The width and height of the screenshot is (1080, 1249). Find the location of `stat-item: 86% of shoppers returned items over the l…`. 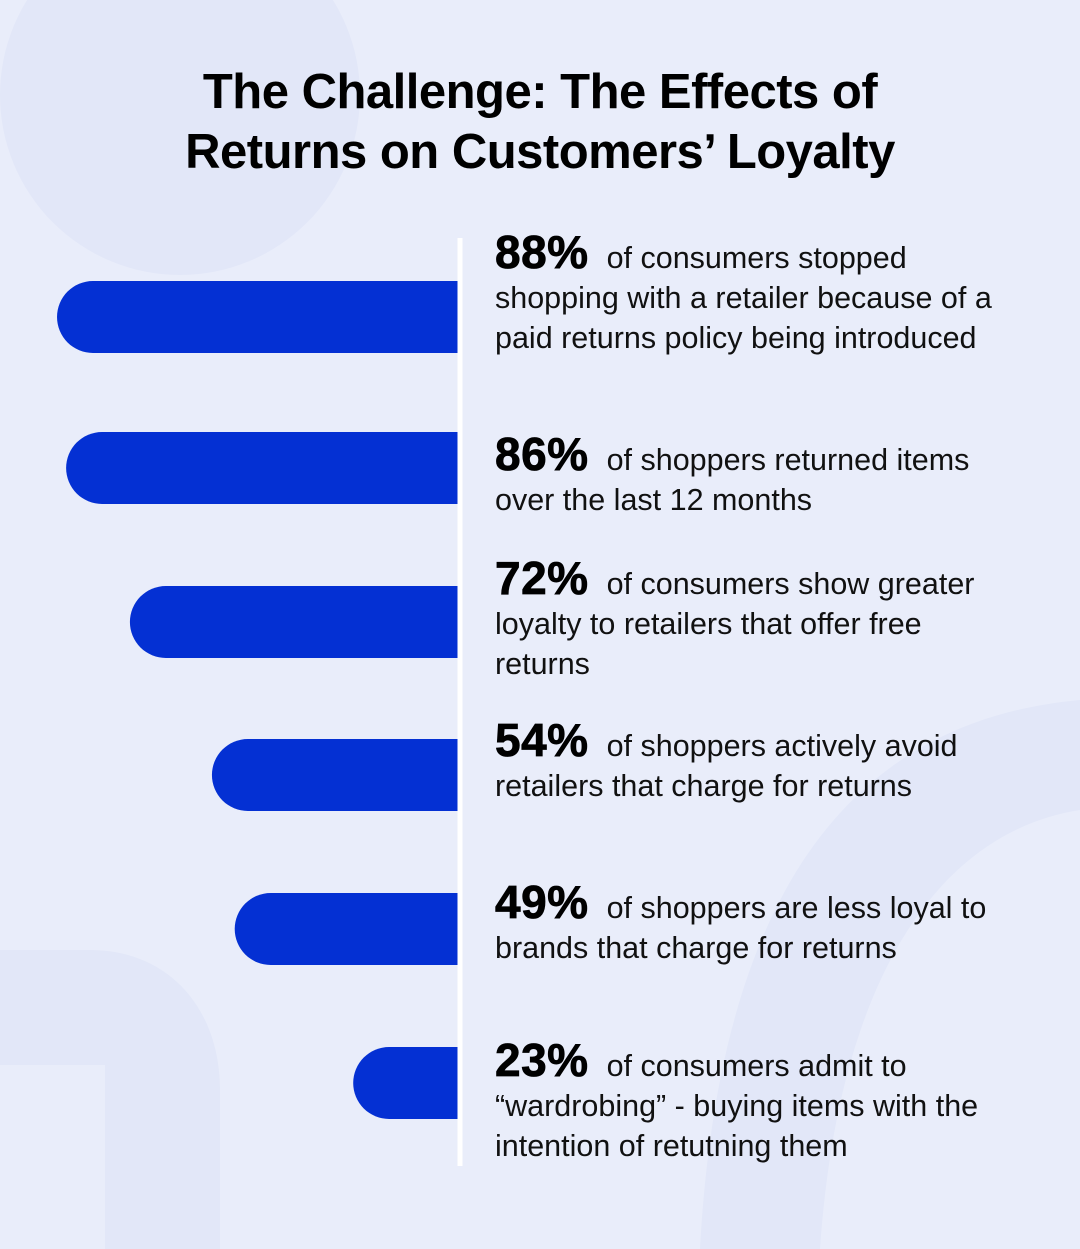

stat-item: 86% of shoppers returned items over the l… is located at coordinates (757, 475).